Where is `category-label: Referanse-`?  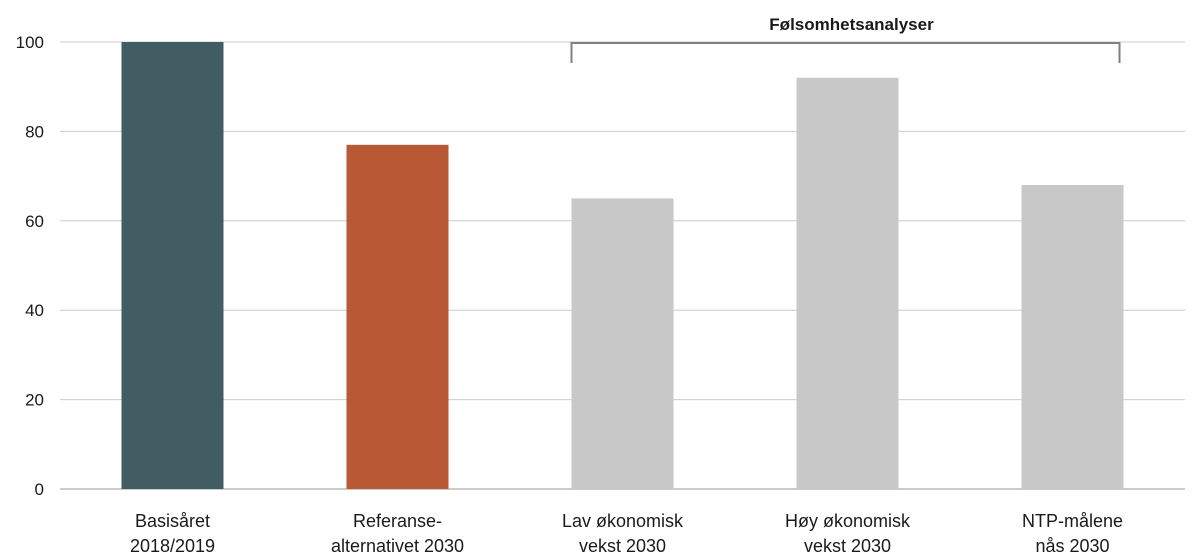
category-label: Referanse- is located at coordinates (397, 521).